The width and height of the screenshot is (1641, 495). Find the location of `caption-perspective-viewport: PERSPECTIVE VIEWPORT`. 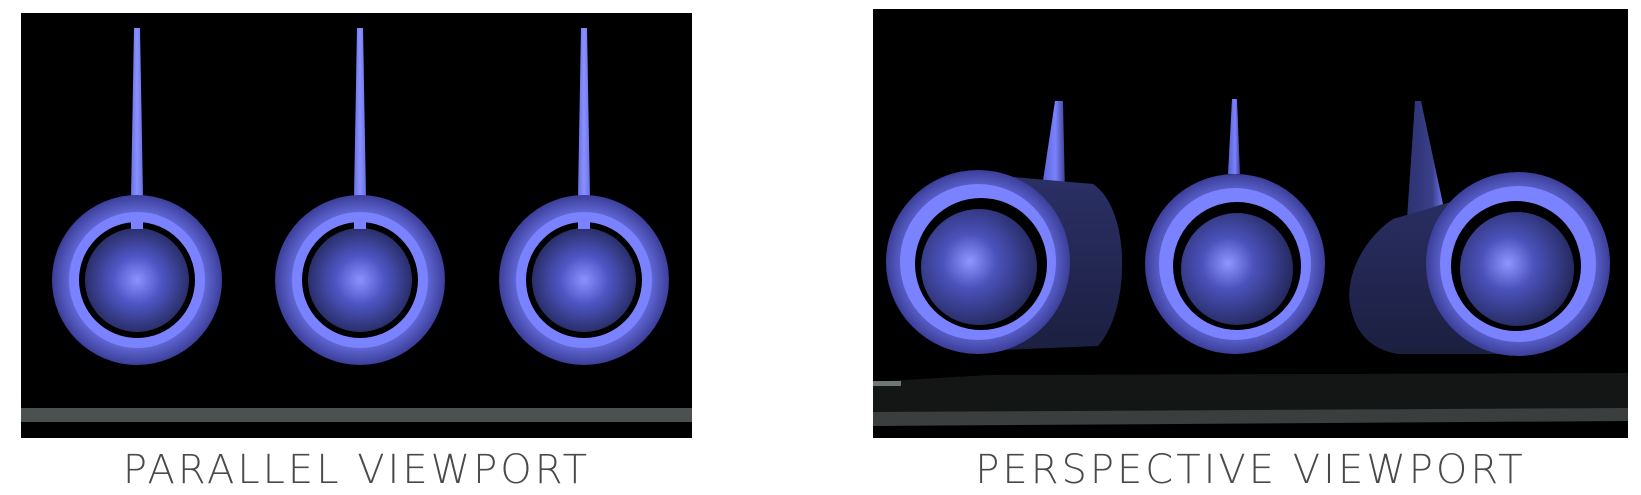

caption-perspective-viewport: PERSPECTIVE VIEWPORT is located at coordinates (1250, 470).